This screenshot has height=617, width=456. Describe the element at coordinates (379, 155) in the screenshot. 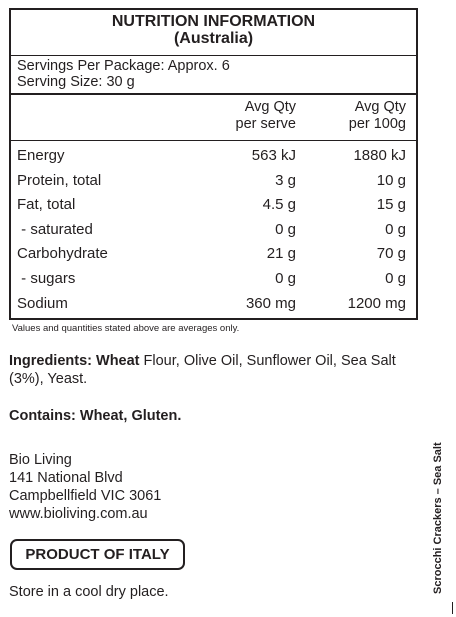

I see `per-100g-value: 1880 kJ` at that location.